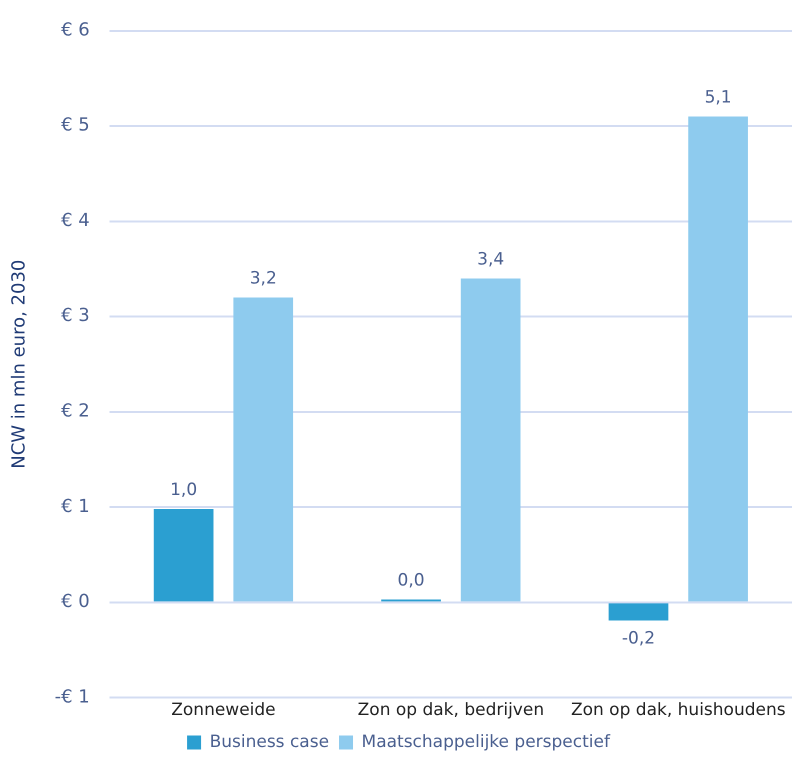 The width and height of the screenshot is (802, 766). I want to click on x-tick-label: Zon op dak, bedrijven, so click(451, 710).